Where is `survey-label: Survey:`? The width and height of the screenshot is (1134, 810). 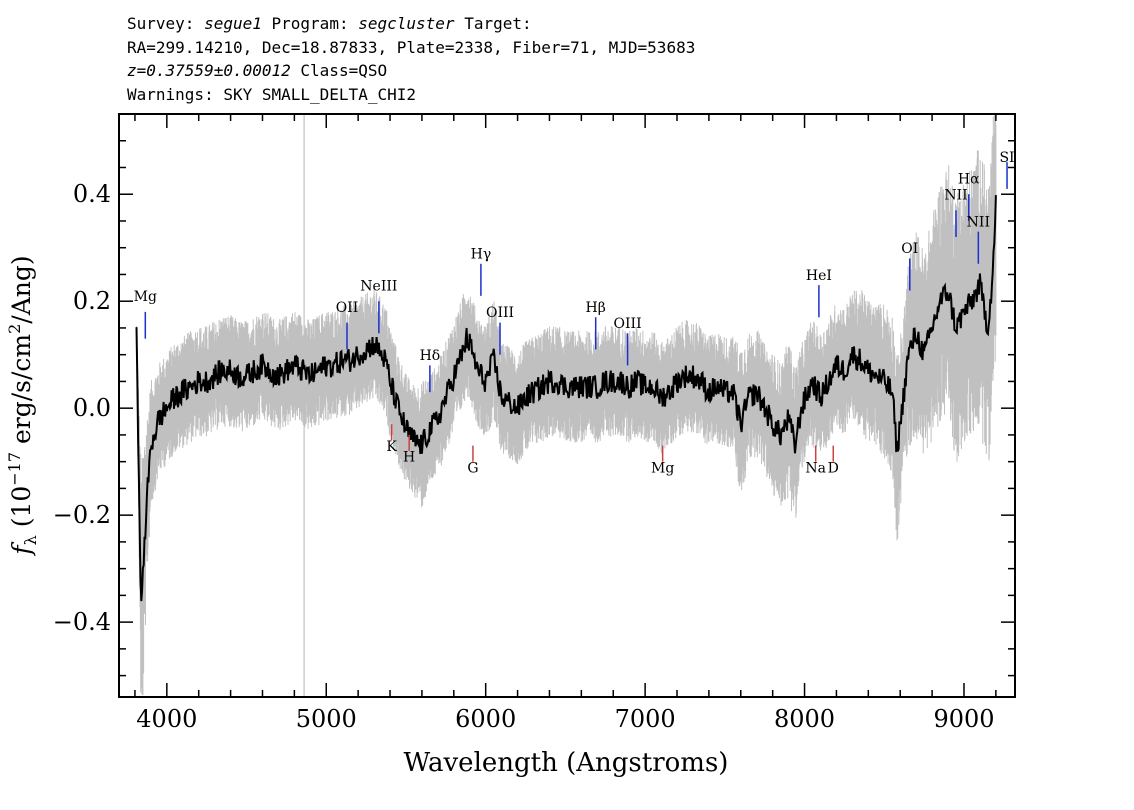
survey-label: Survey: is located at coordinates (161, 23).